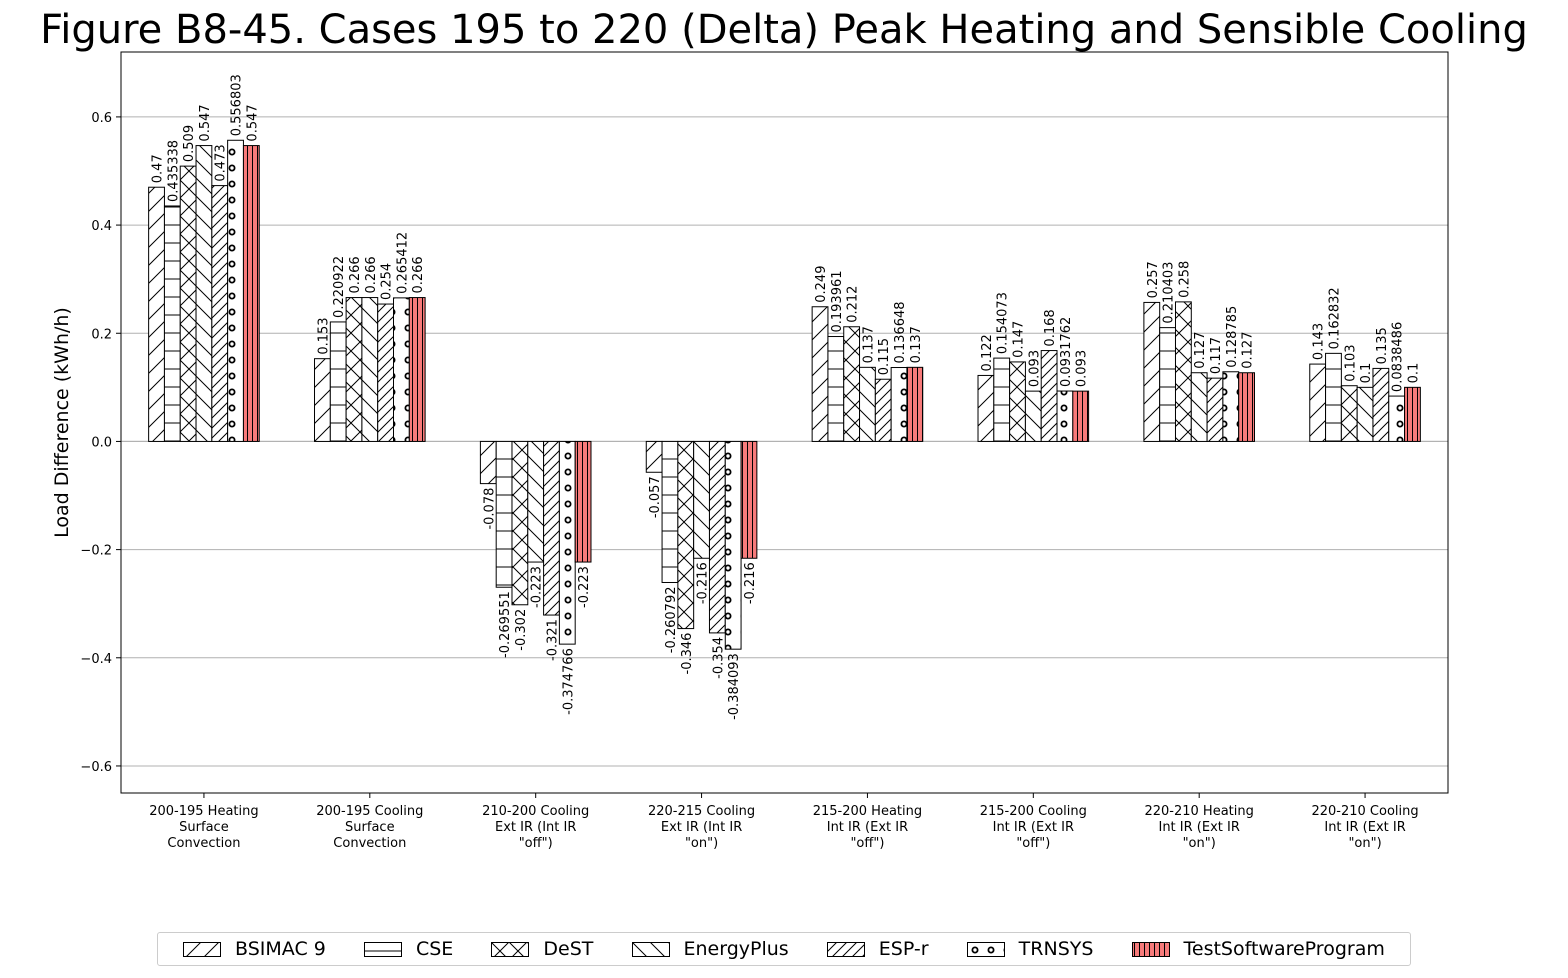 Image resolution: width=1568 pixels, height=978 pixels. Describe the element at coordinates (853, 304) in the screenshot. I see `bar-value-label: 0.212` at that location.